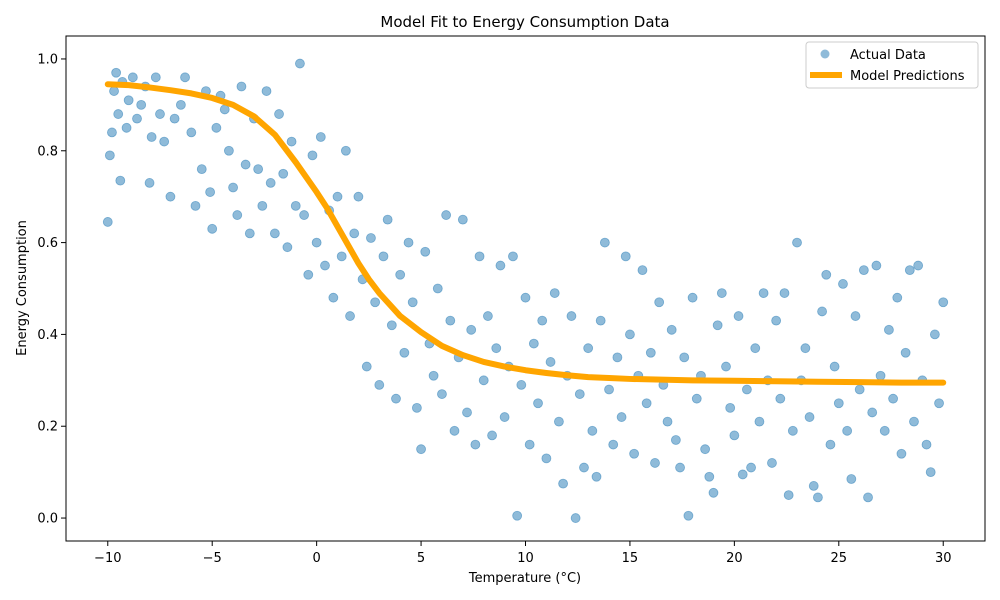 This screenshot has height=600, width=1000. Describe the element at coordinates (630, 558) in the screenshot. I see `x-tick-label: 15` at that location.